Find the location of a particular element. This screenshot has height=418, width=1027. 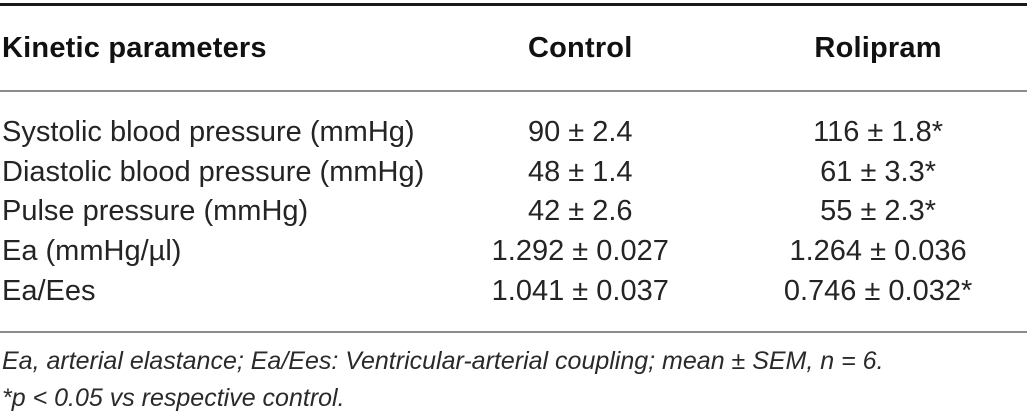

table-row-ea: Ea (mmHg/µl) 1.292 ± 0.027 1.264 ± 0.036 is located at coordinates (513, 252).